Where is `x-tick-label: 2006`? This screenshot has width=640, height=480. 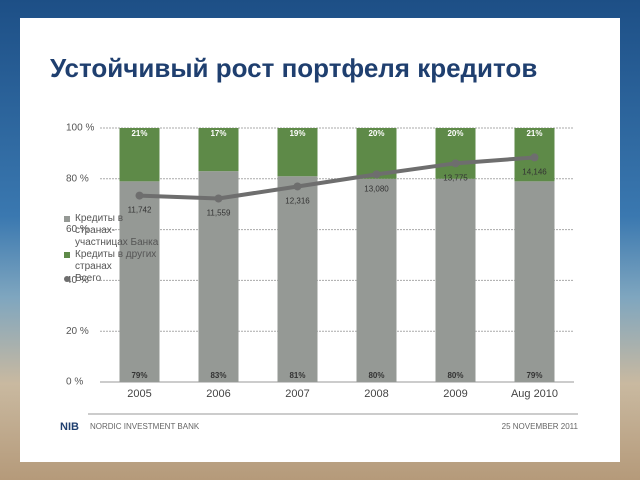 x-tick-label: 2006 is located at coordinates (218, 394).